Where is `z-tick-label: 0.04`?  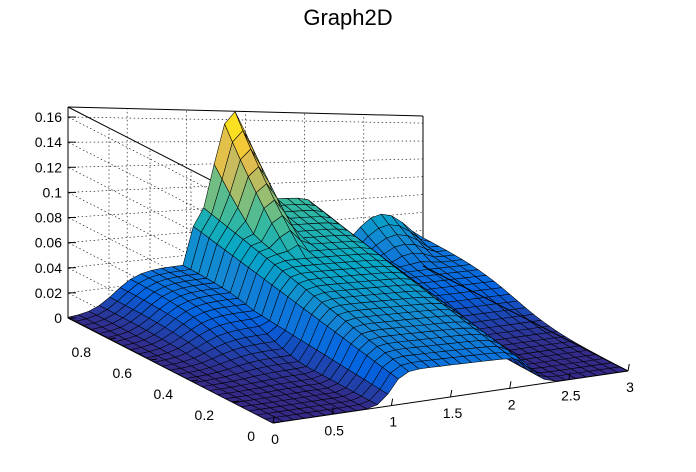
z-tick-label: 0.04 is located at coordinates (48, 268).